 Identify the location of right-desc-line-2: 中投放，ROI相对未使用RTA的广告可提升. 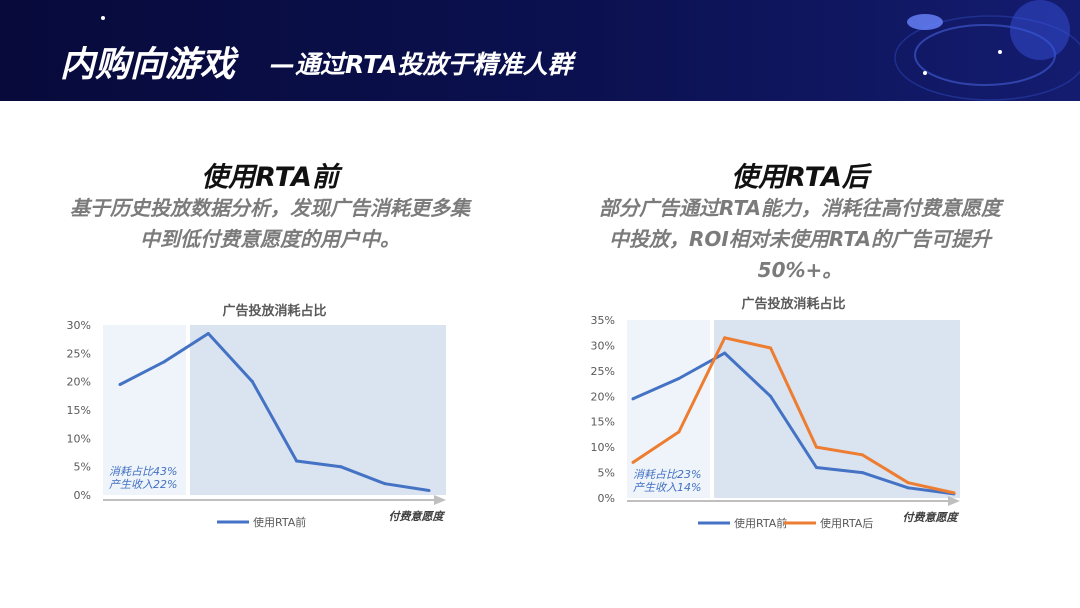
(800, 239).